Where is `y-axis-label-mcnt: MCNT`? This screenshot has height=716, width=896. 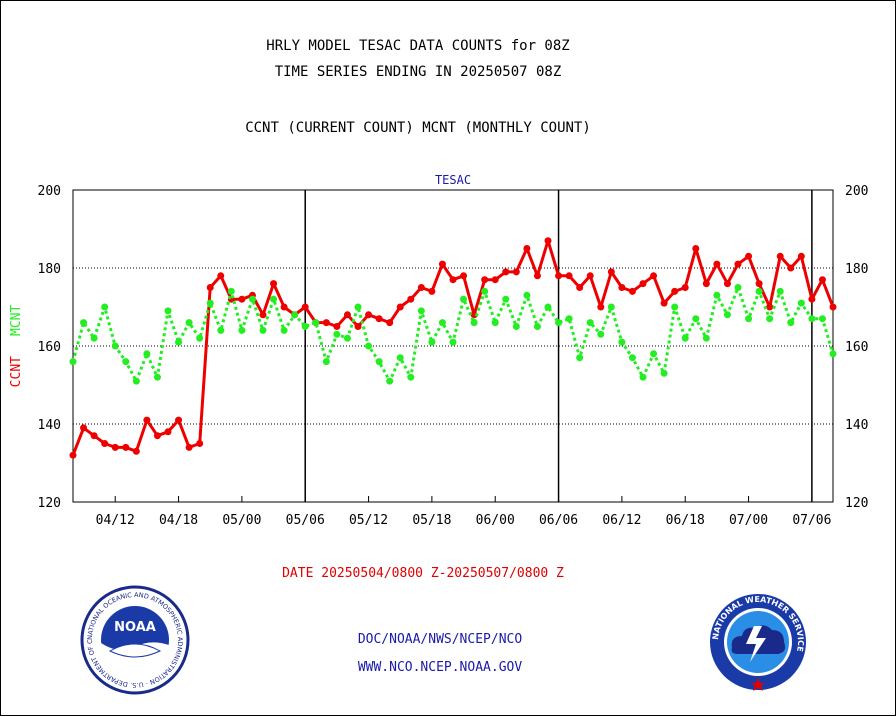
y-axis-label-mcnt: MCNT is located at coordinates (16, 320).